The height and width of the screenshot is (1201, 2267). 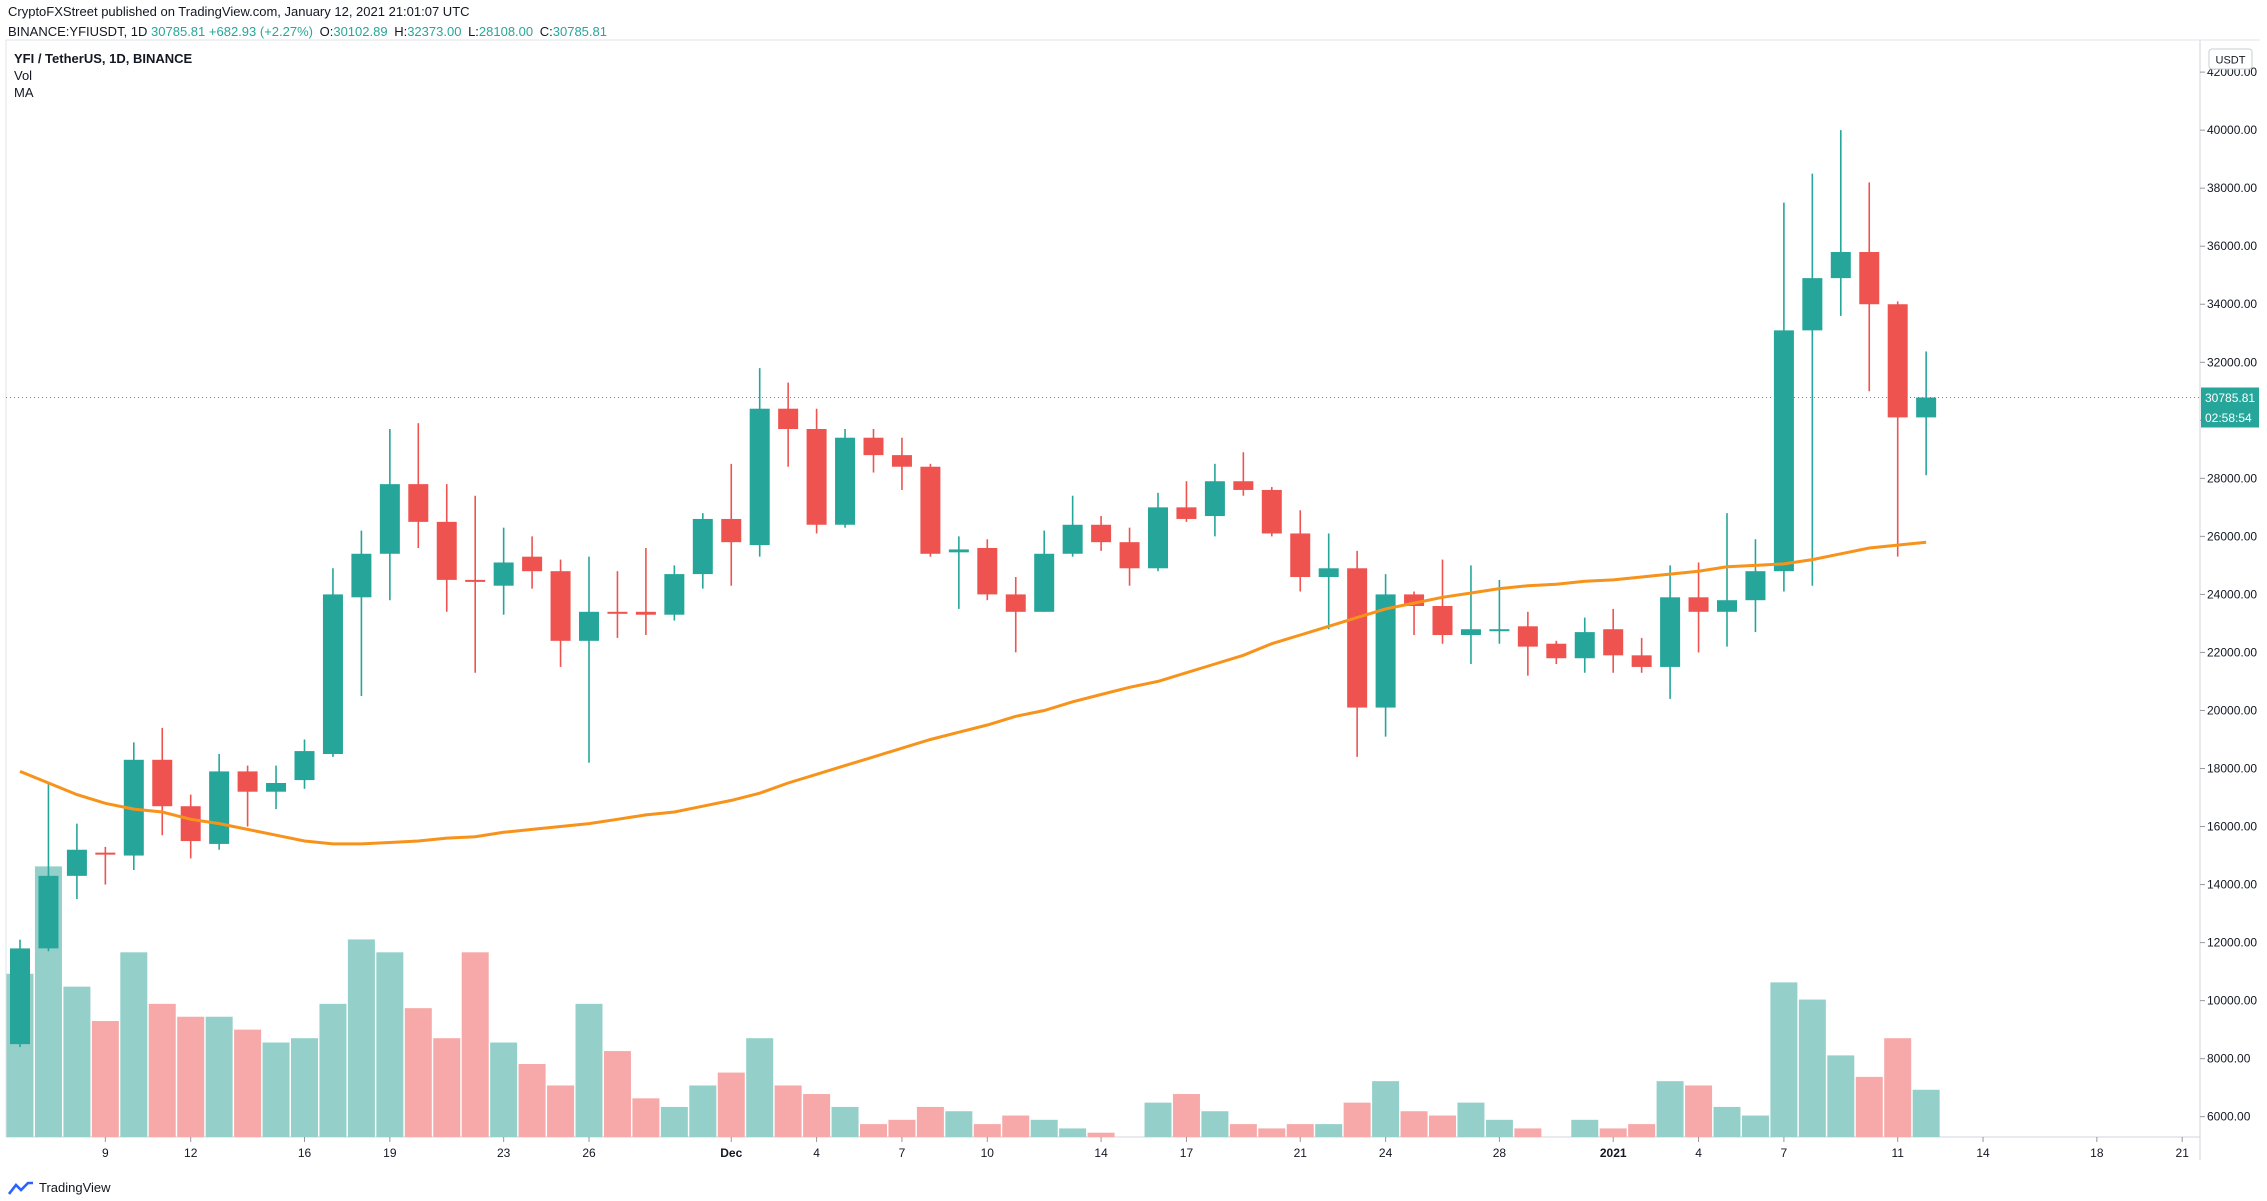 What do you see at coordinates (105, 1153) in the screenshot?
I see `time-tick-label: 9` at bounding box center [105, 1153].